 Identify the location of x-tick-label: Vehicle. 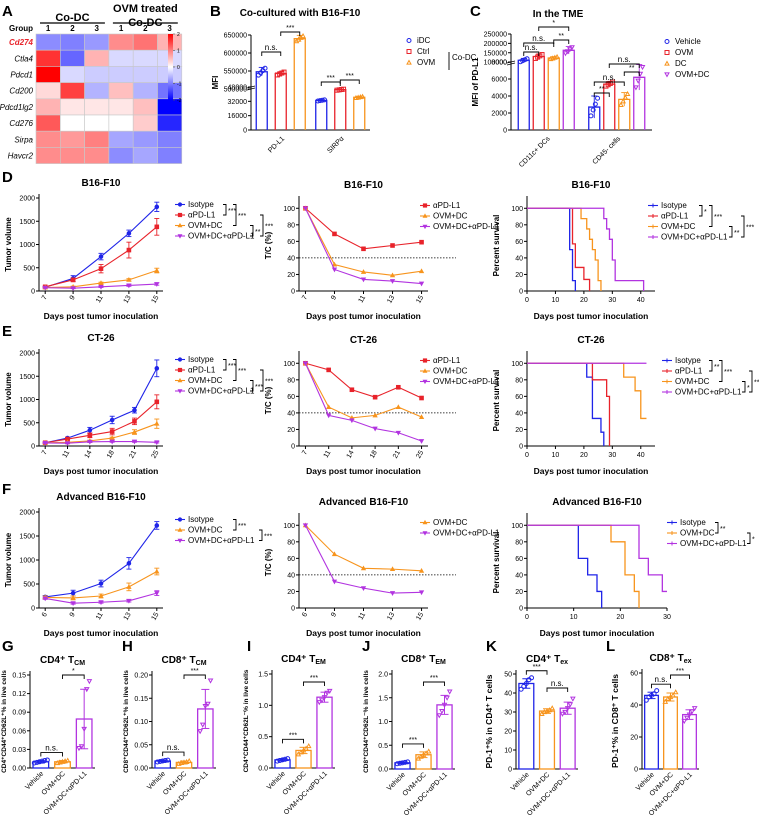
(34, 780).